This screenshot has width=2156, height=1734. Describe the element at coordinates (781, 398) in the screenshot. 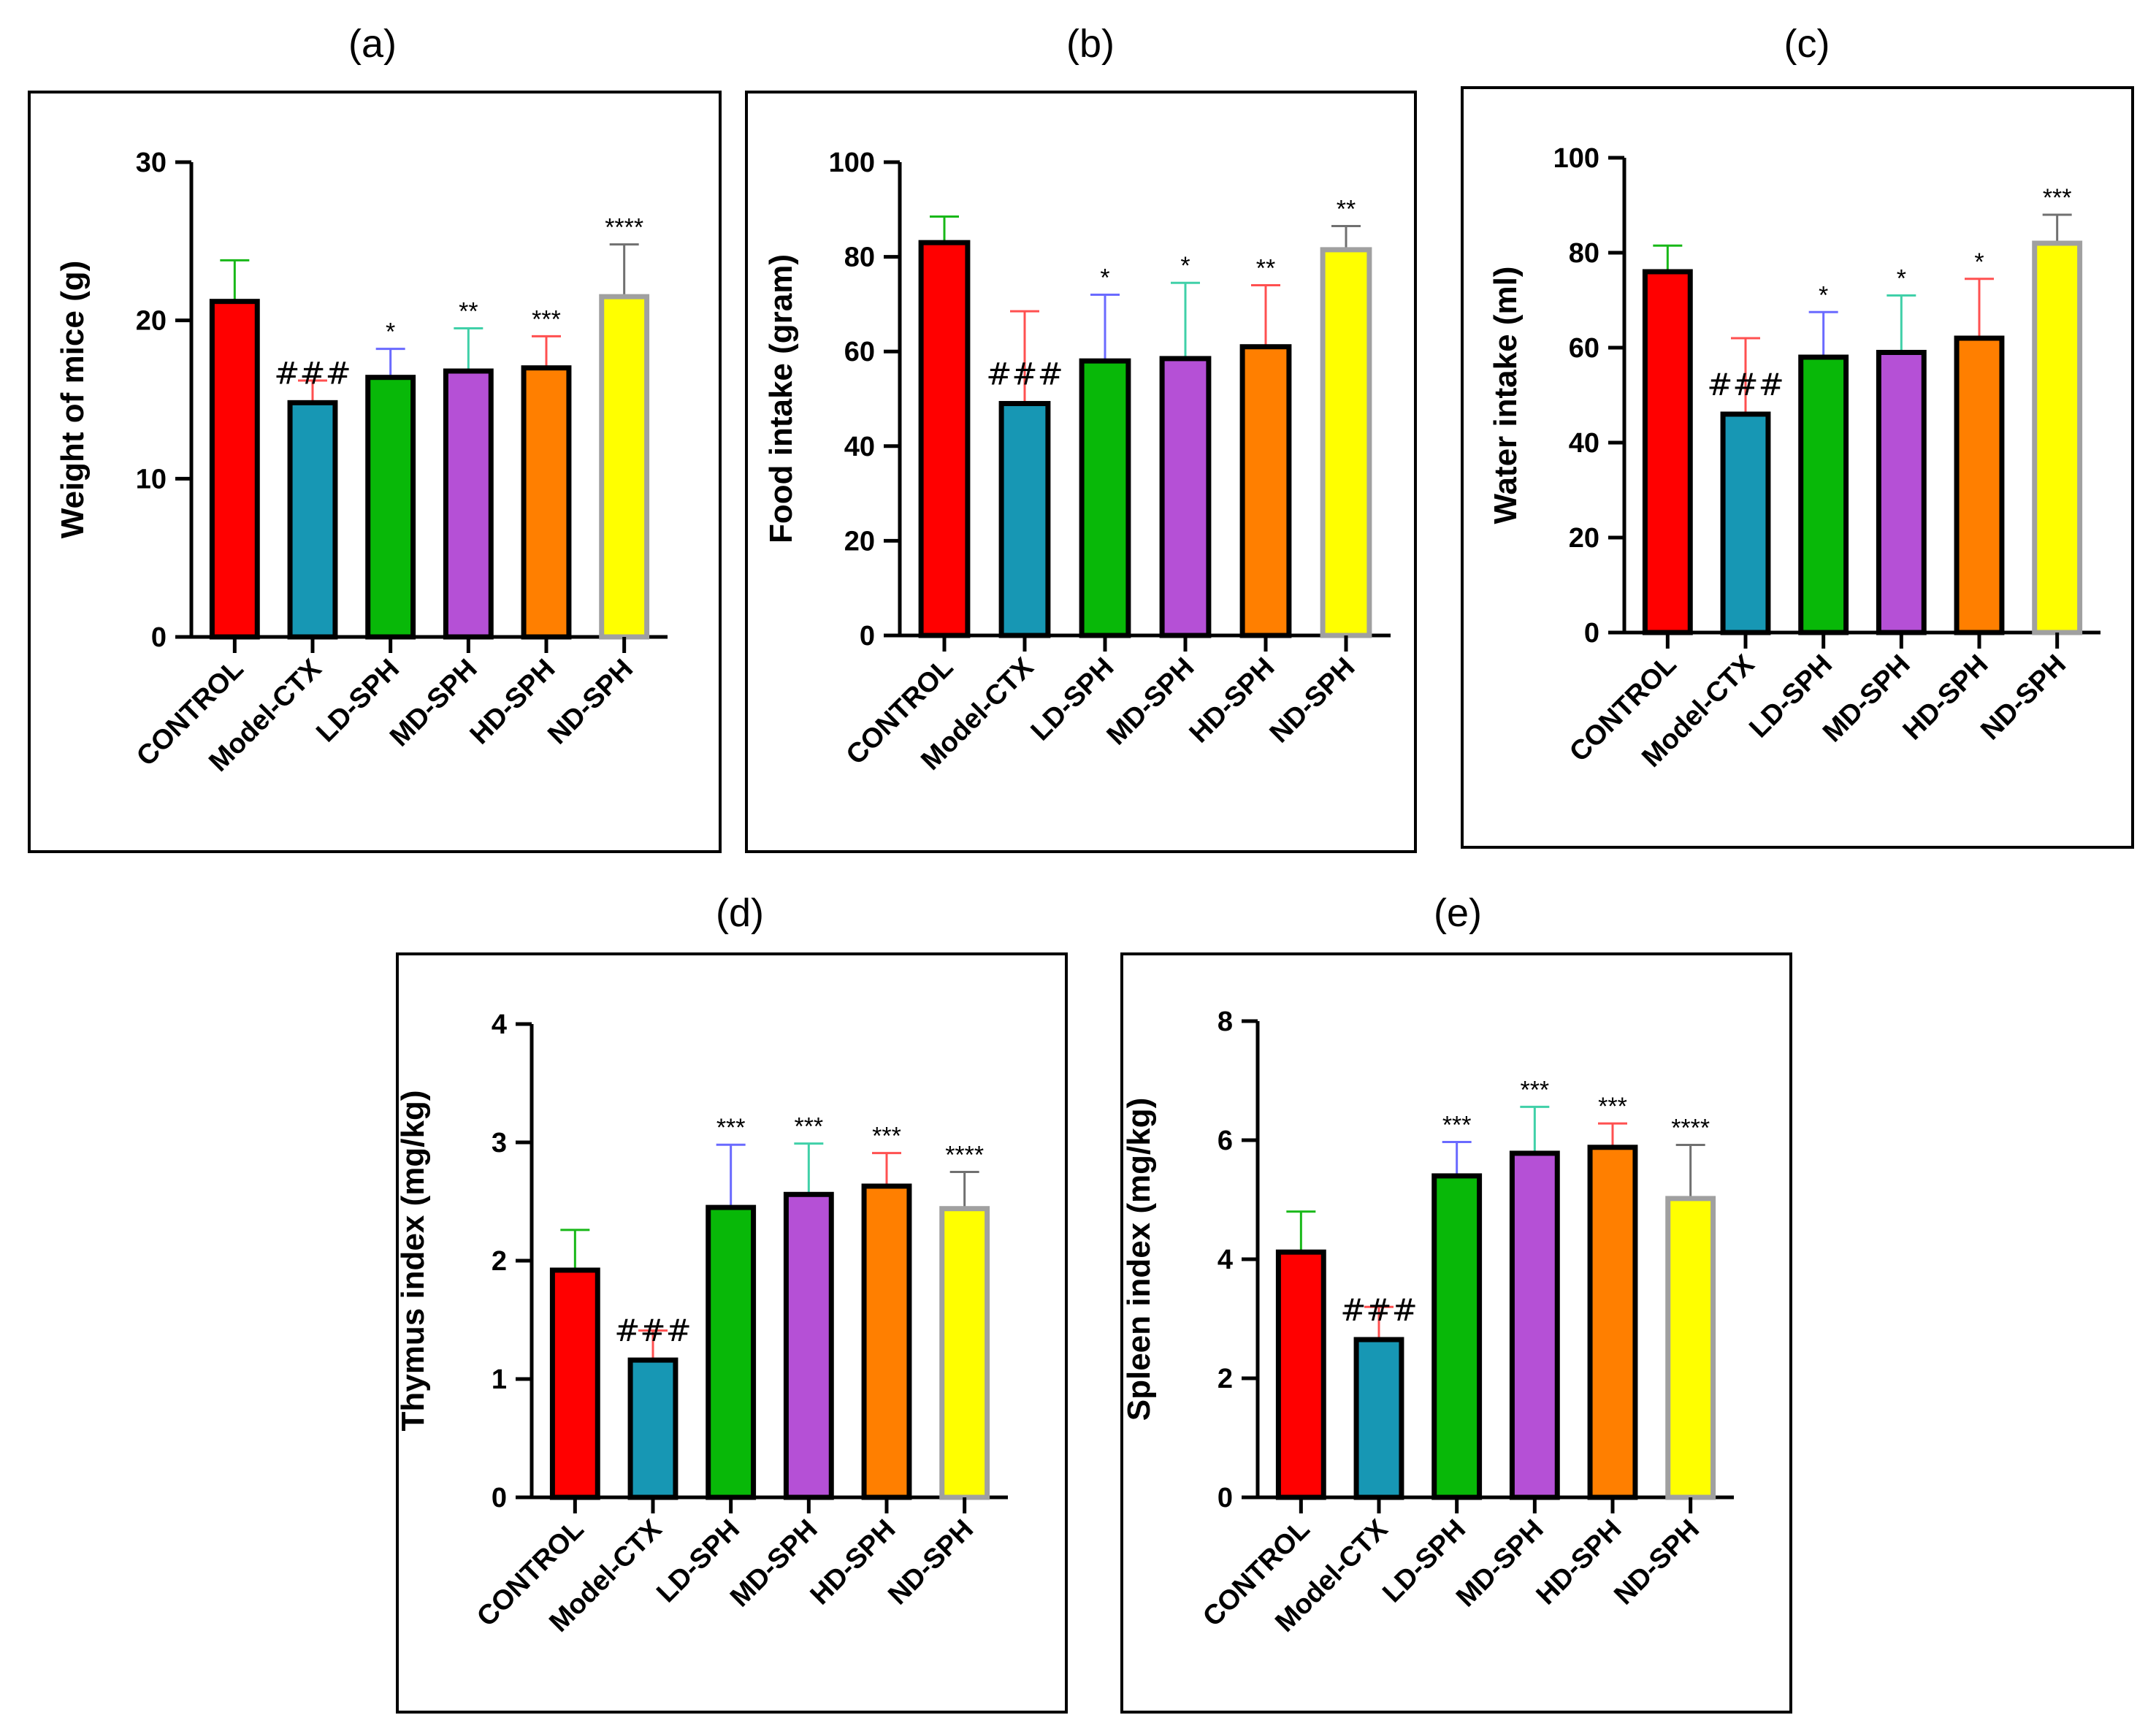

I see `y-axis-label: Food intake (gram)` at that location.